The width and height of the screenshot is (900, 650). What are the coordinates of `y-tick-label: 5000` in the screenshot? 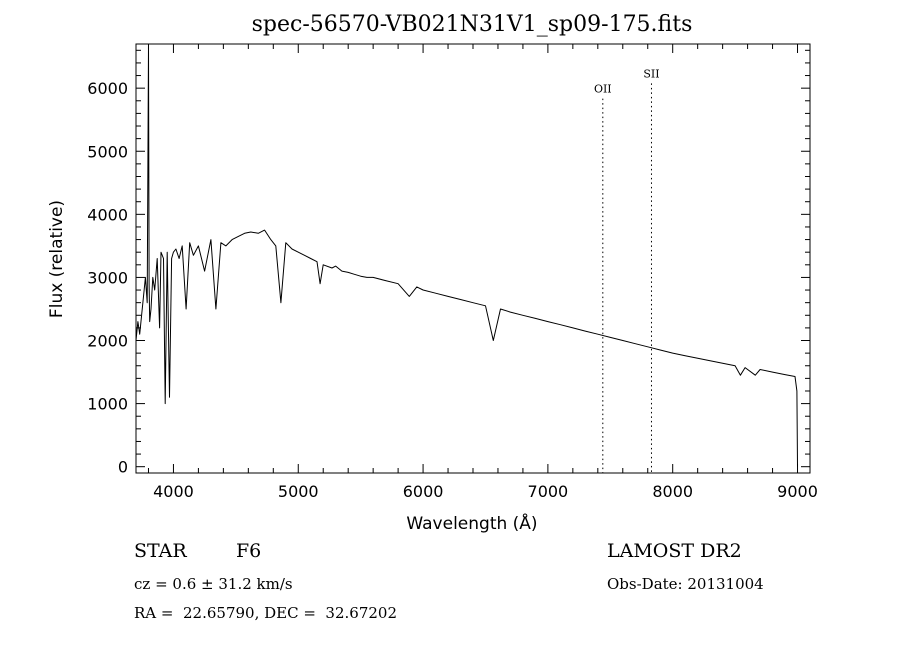 It's located at (107, 151).